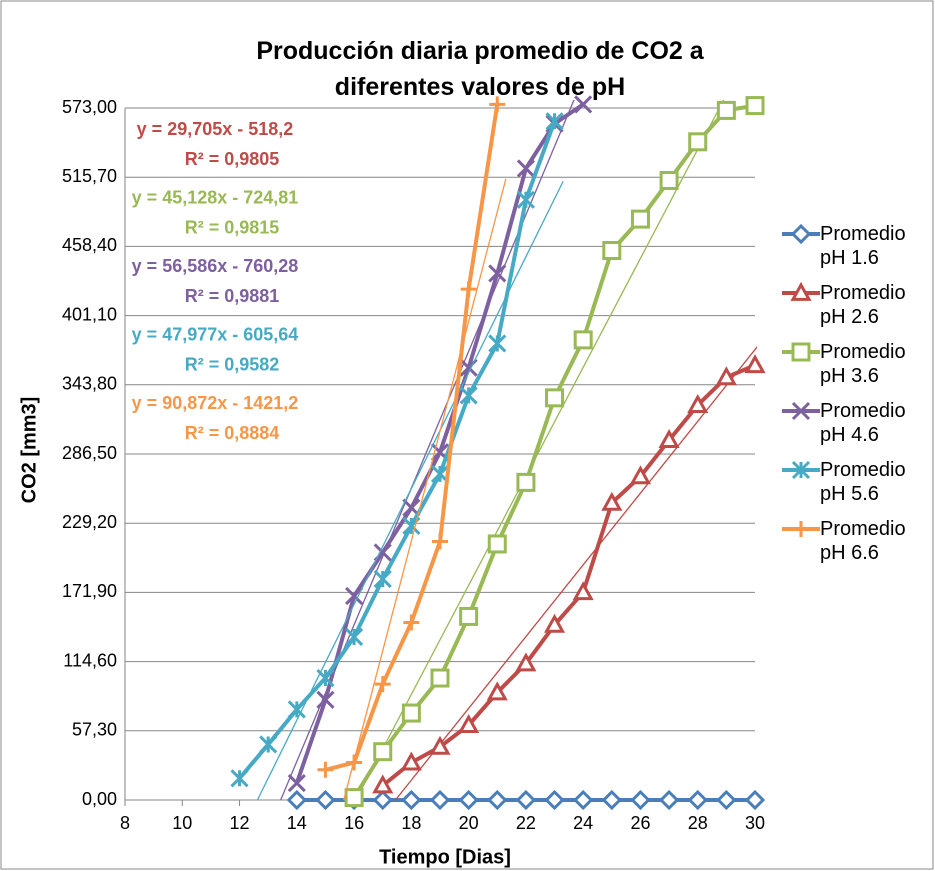 The height and width of the screenshot is (871, 935). What do you see at coordinates (583, 823) in the screenshot?
I see `x-tick-label: 24` at bounding box center [583, 823].